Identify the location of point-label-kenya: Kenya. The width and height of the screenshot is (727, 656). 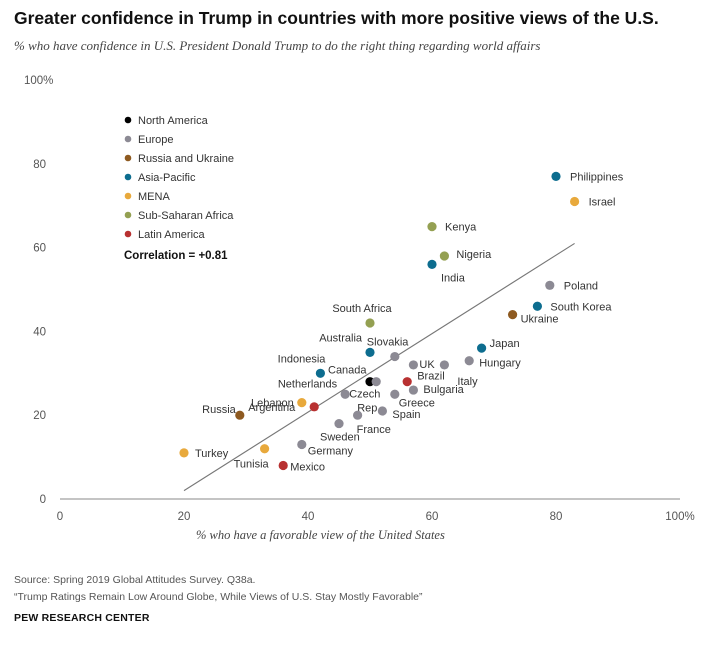
(461, 228).